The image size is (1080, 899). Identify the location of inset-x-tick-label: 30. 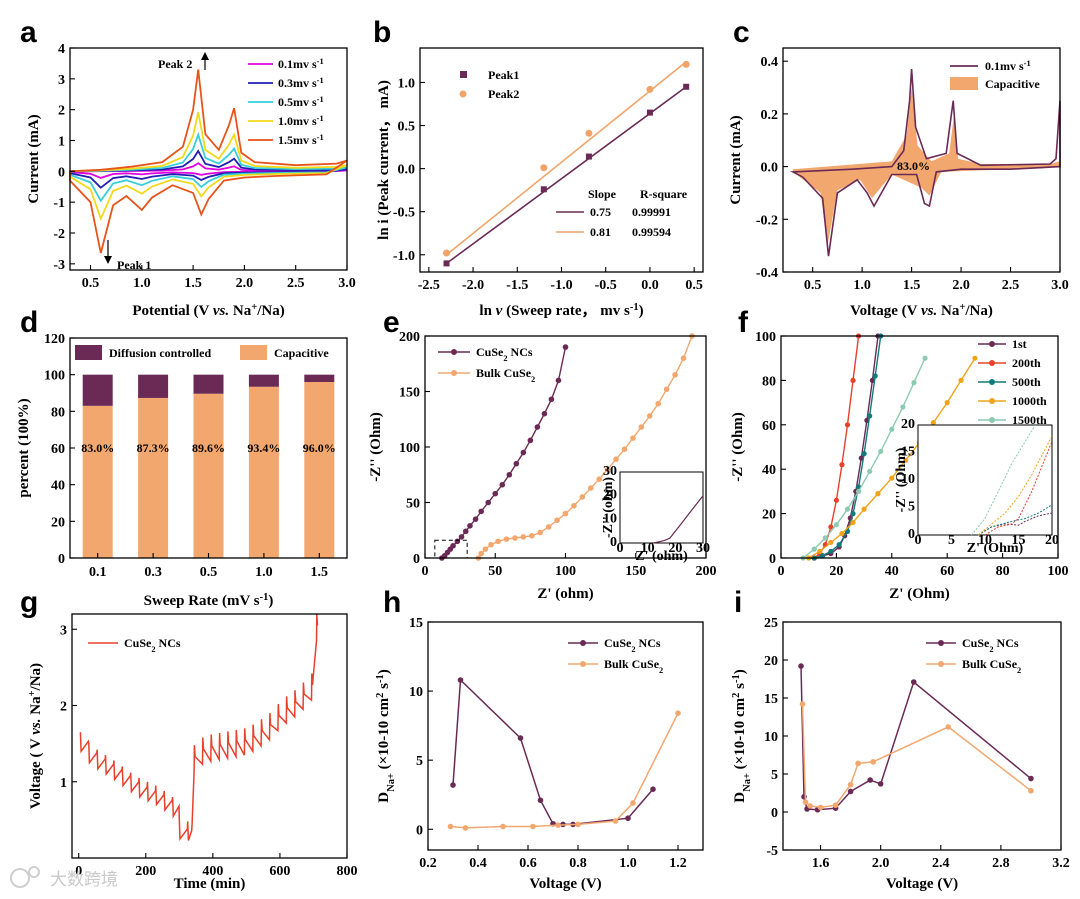
(703, 548).